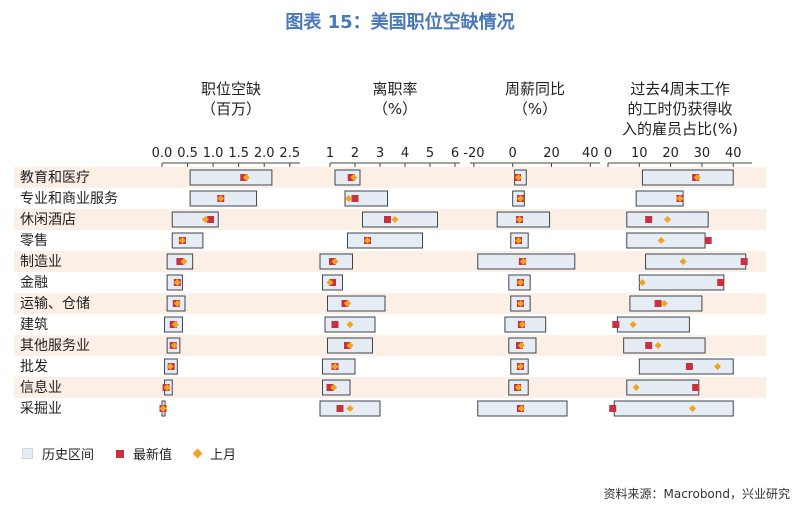 This screenshot has width=800, height=511. Describe the element at coordinates (213, 153) in the screenshot. I see `x-tick-label: 1.0` at that location.